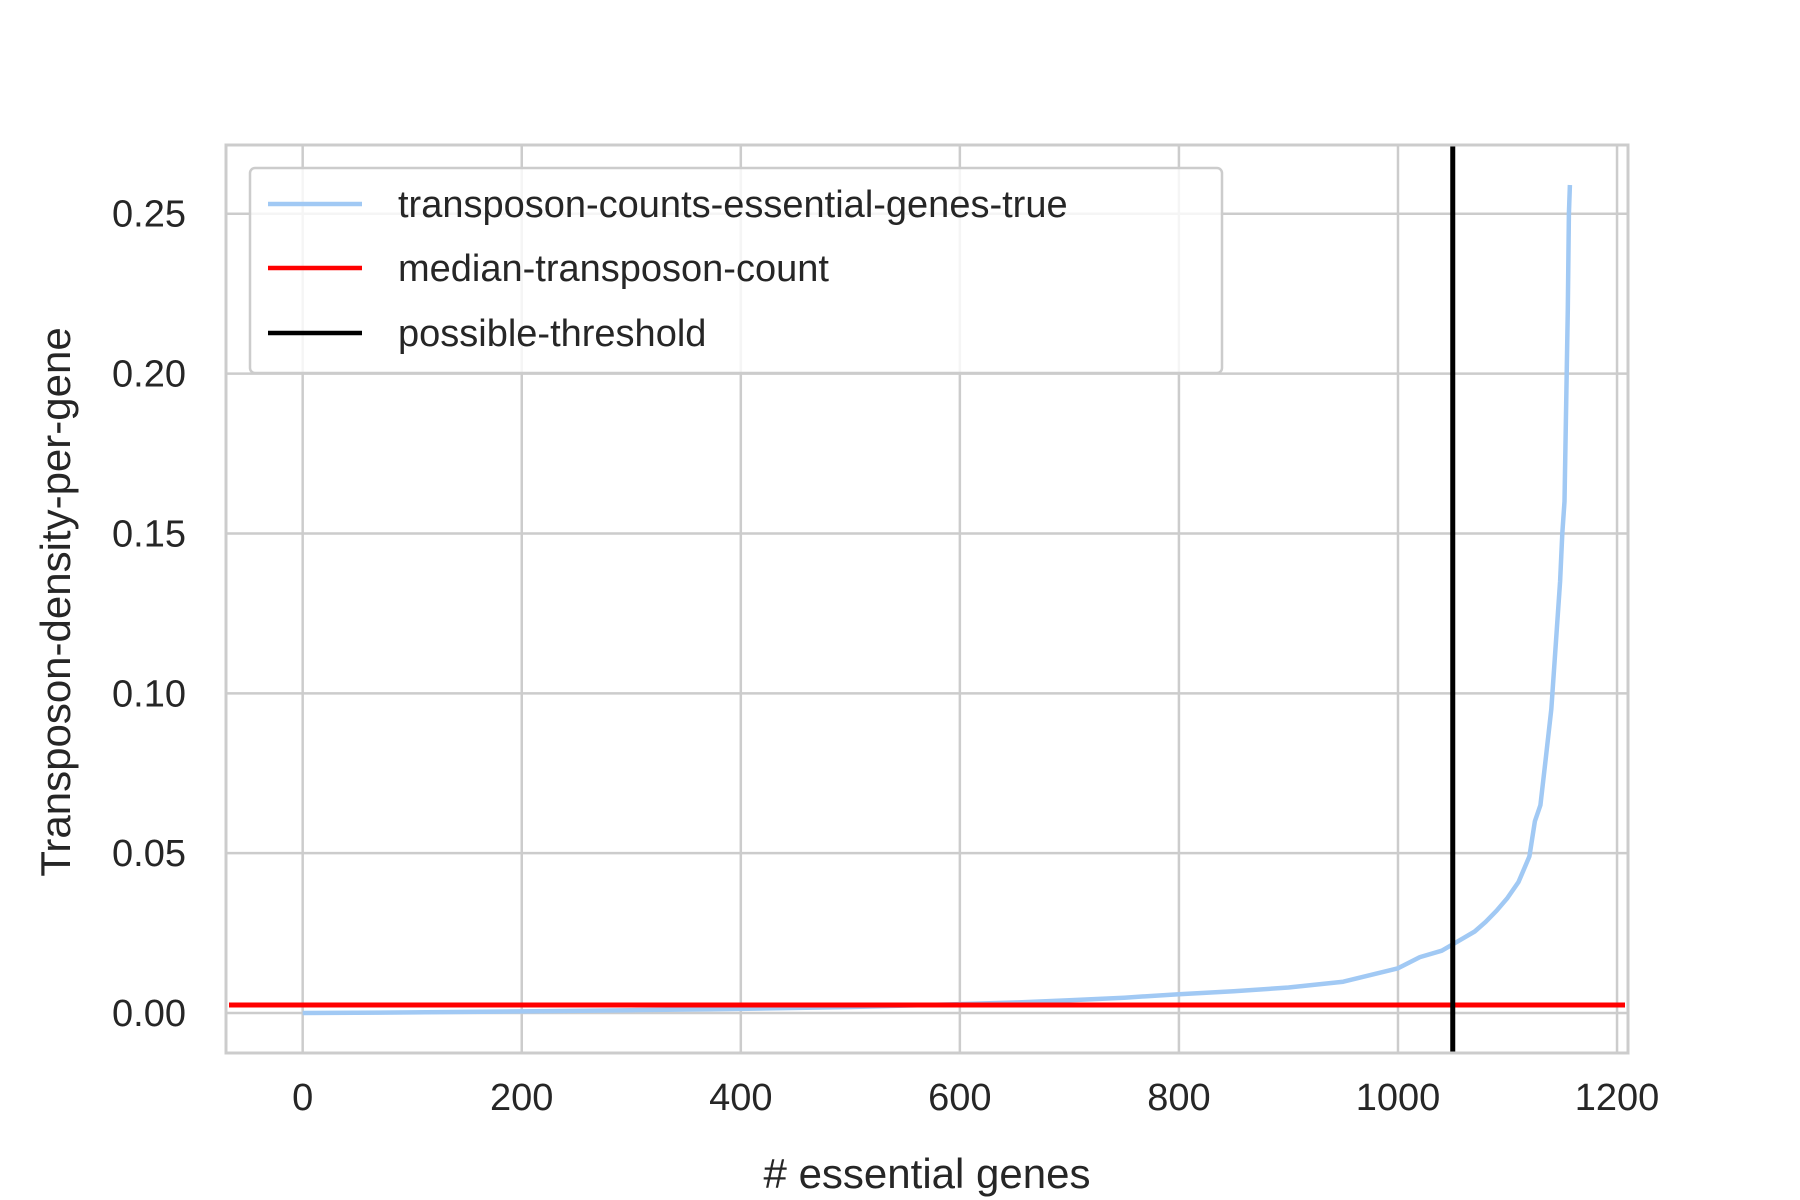 The width and height of the screenshot is (1800, 1200). I want to click on y-tick-label: 0.25, so click(149, 215).